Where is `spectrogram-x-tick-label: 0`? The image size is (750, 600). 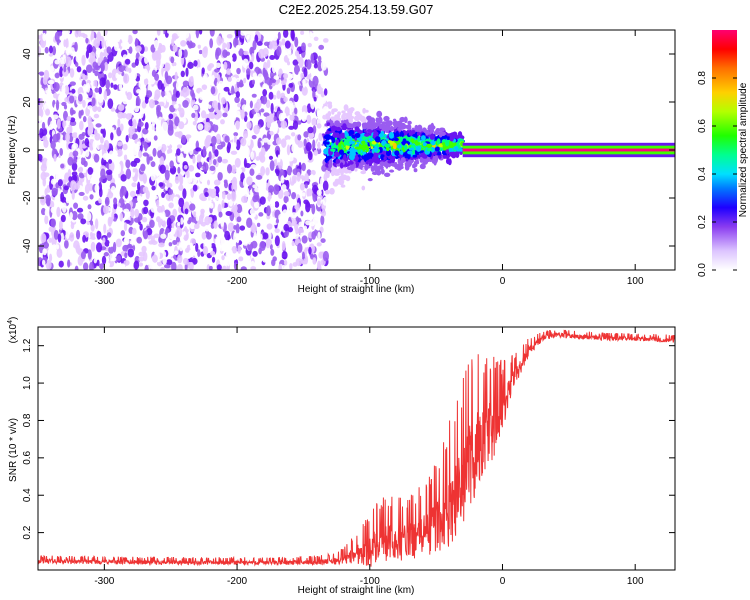 spectrogram-x-tick-label: 0 is located at coordinates (503, 281).